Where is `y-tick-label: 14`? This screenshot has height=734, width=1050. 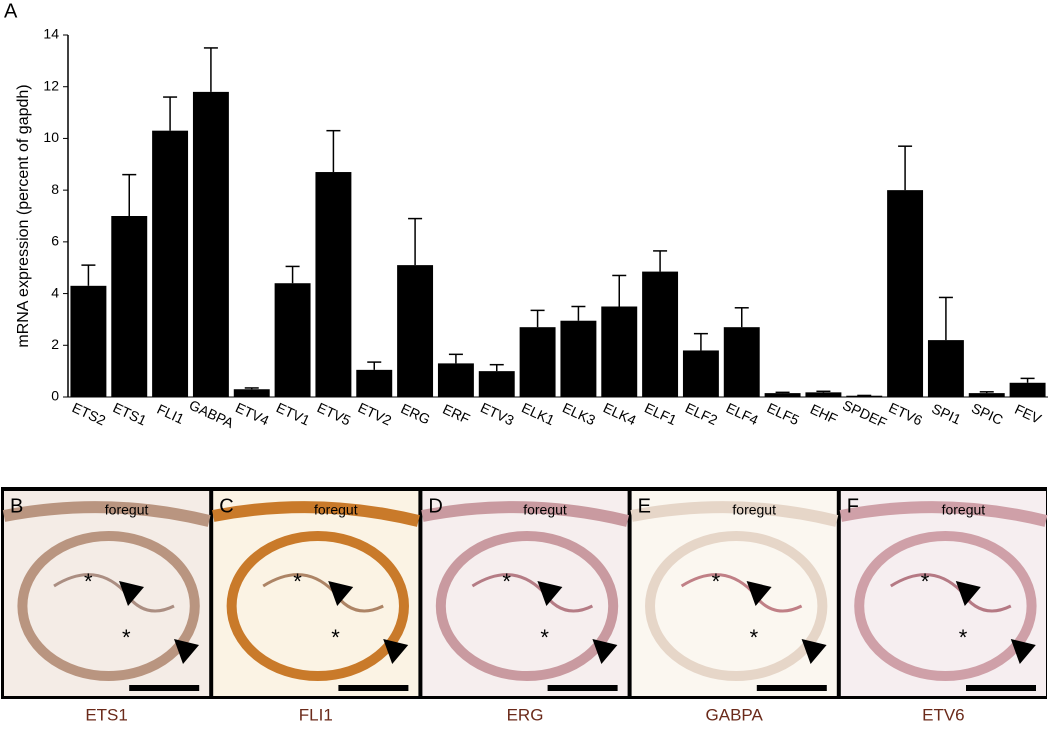 y-tick-label: 14 is located at coordinates (51, 34).